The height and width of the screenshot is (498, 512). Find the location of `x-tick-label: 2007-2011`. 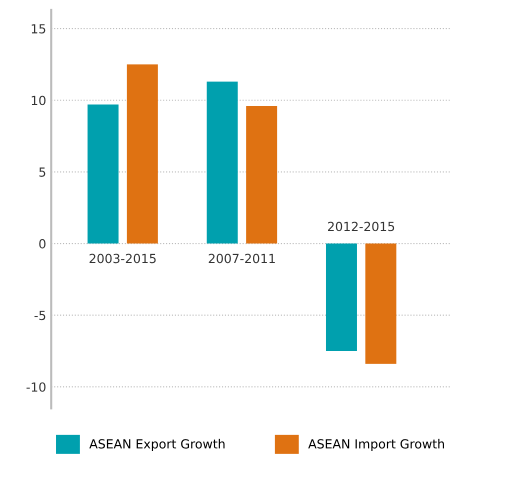

x-tick-label: 2007-2011 is located at coordinates (241, 259).